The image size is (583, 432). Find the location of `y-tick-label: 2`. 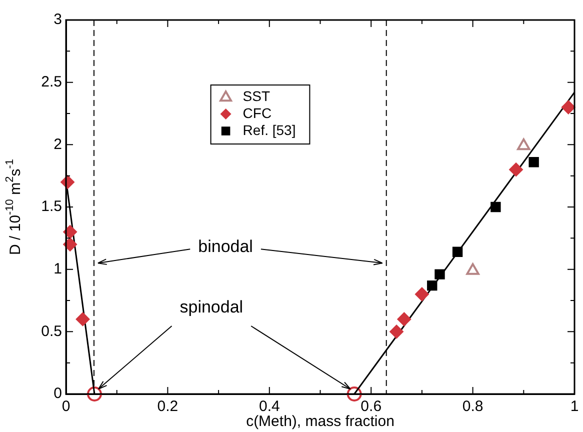

y-tick-label: 2 is located at coordinates (58, 144).